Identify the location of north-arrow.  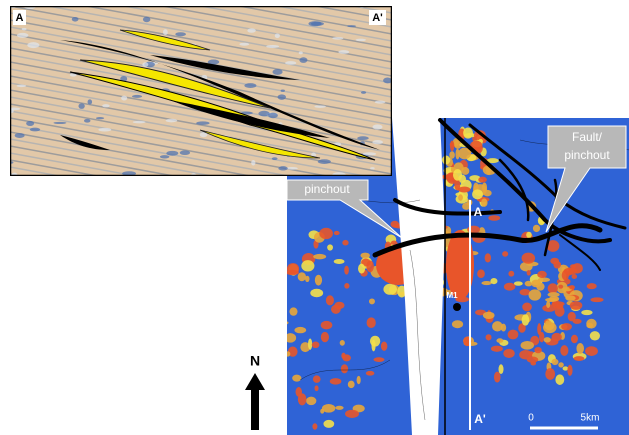
(255, 401).